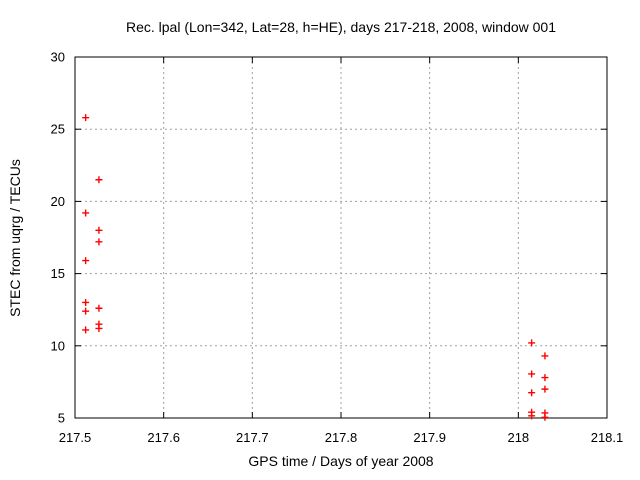 The image size is (640, 480). I want to click on x-tick-label: 218, so click(518, 437).